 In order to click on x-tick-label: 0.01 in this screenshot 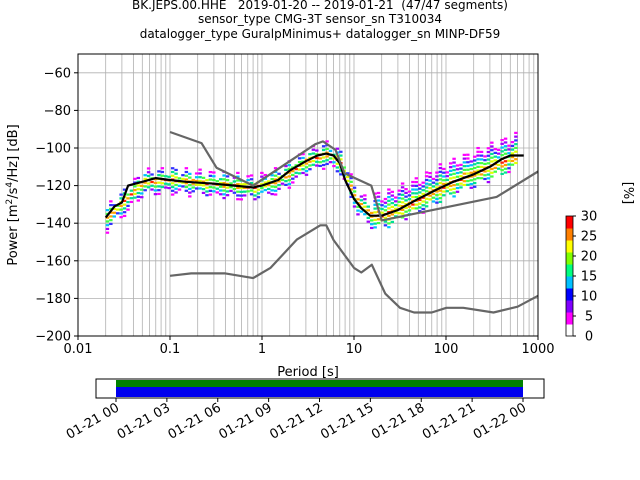, I will do `click(78, 349)`.